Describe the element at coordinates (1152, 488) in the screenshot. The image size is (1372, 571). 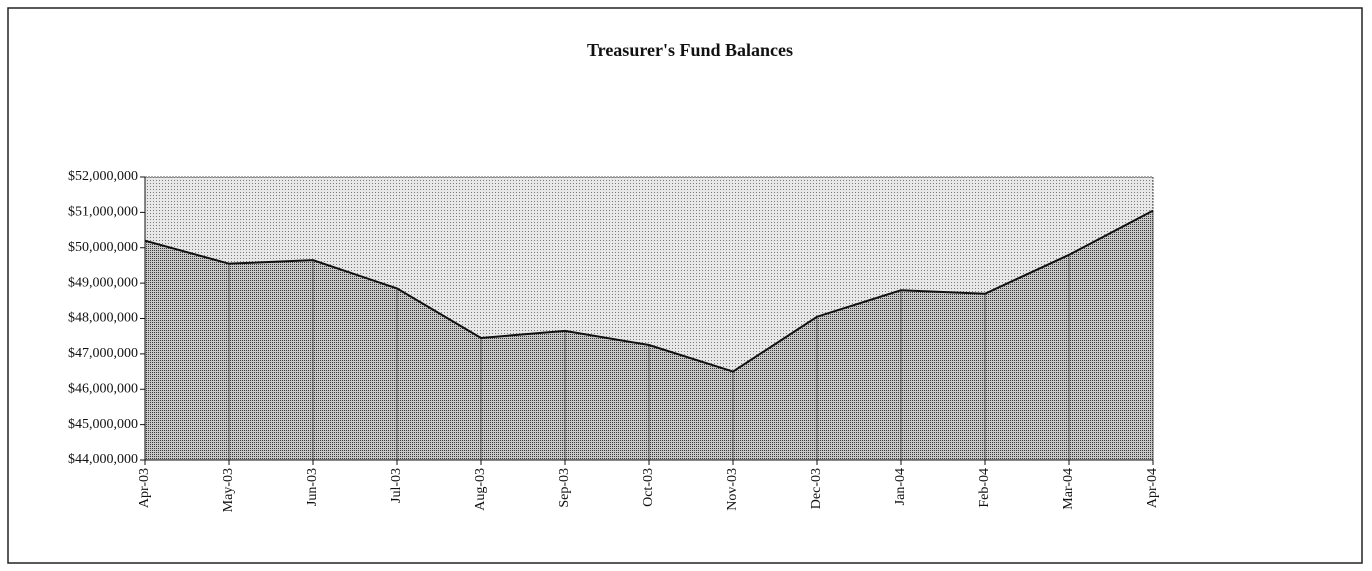
I see `x-tick-label: Apr-04` at that location.